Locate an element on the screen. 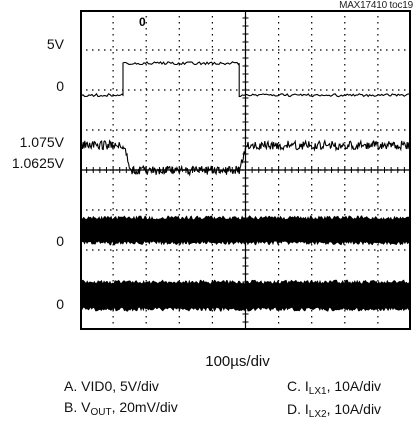  x-axis-label: 100µs/div is located at coordinates (223, 361).